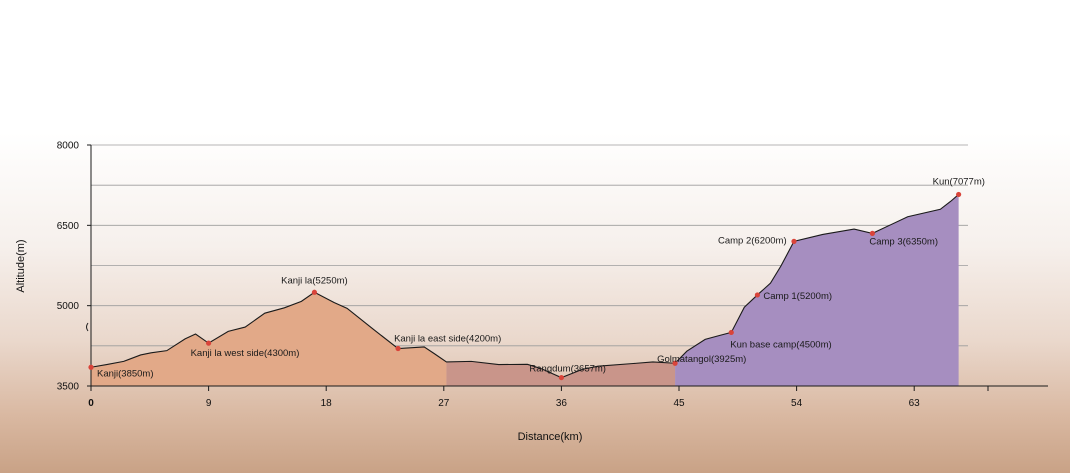  What do you see at coordinates (903, 241) in the screenshot?
I see `waypoint-label: Camp 3(6350m)` at bounding box center [903, 241].